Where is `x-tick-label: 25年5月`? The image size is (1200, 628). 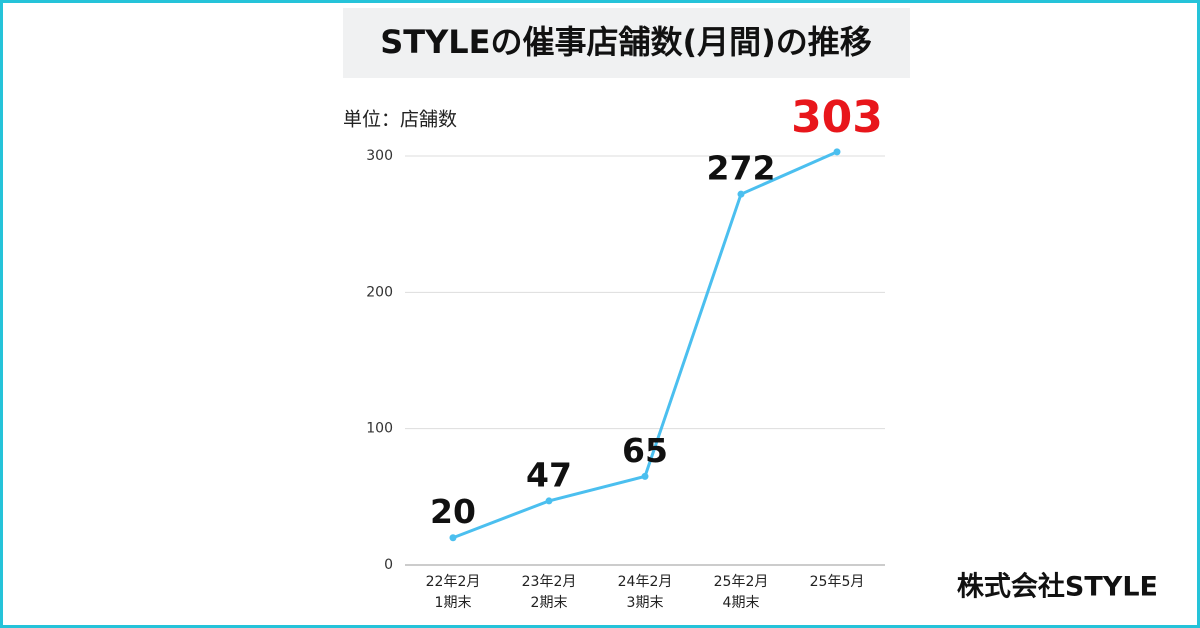 x-tick-label: 25年5月 is located at coordinates (837, 582).